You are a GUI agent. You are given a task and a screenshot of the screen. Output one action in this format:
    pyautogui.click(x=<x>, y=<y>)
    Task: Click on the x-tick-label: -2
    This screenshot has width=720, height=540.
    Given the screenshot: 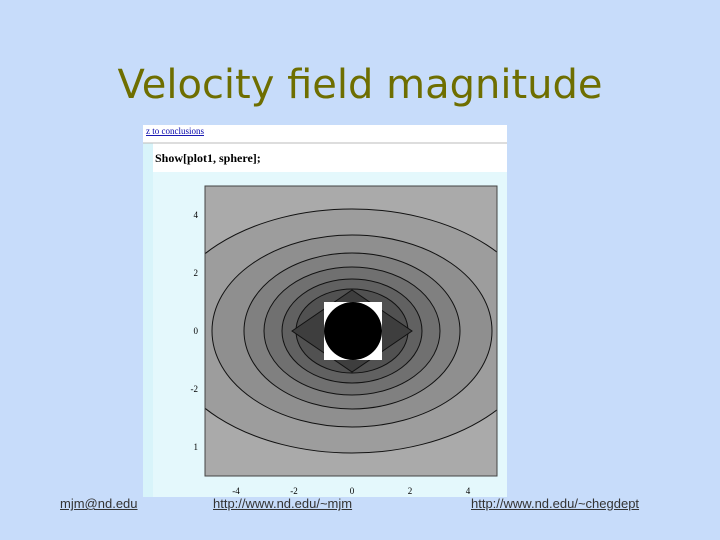 What is the action you would take?
    pyautogui.click(x=294, y=491)
    